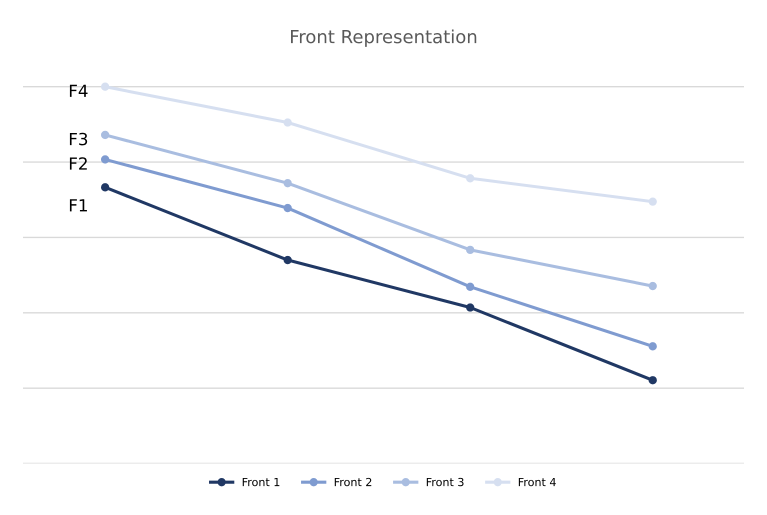 Image resolution: width=767 pixels, height=515 pixels. Describe the element at coordinates (78, 163) in the screenshot. I see `annotation: F2` at that location.